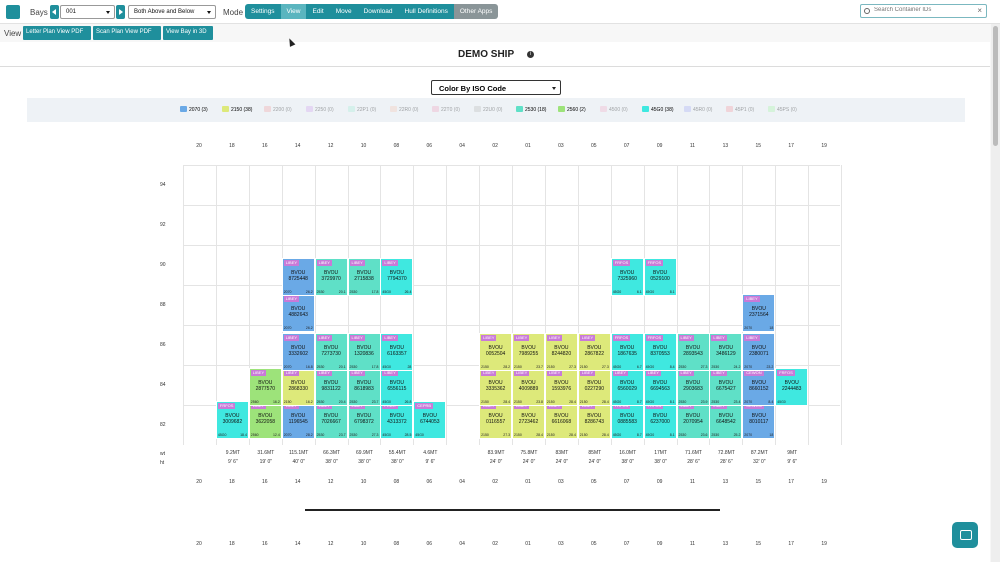 The width and height of the screenshot is (1000, 562). I want to click on container-cell: LIBEY BVOU 8244820 2150 27.3, so click(561, 352).